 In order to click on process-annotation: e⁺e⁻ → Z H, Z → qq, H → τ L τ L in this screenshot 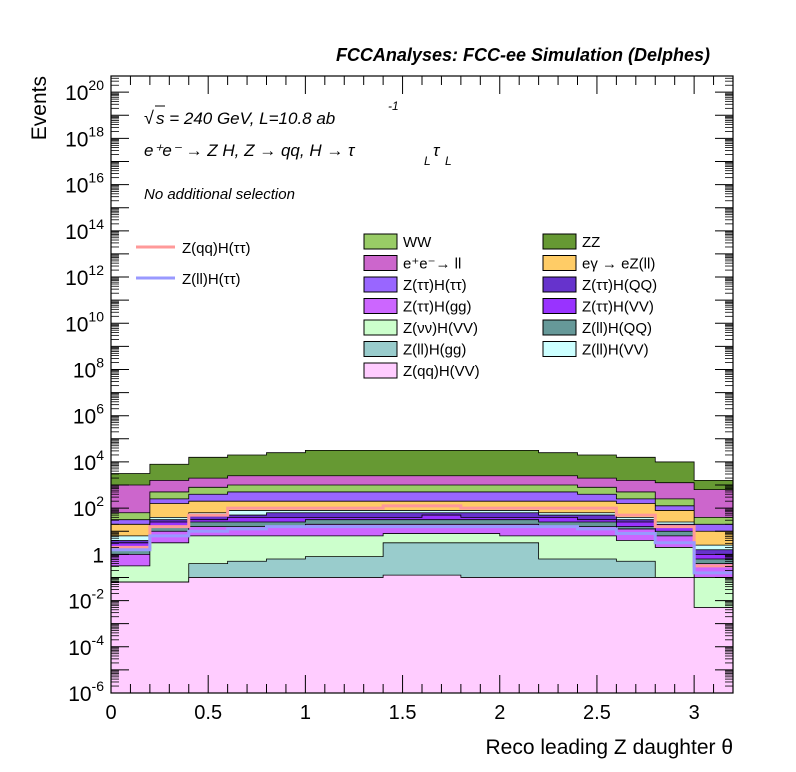, I will do `click(298, 154)`.